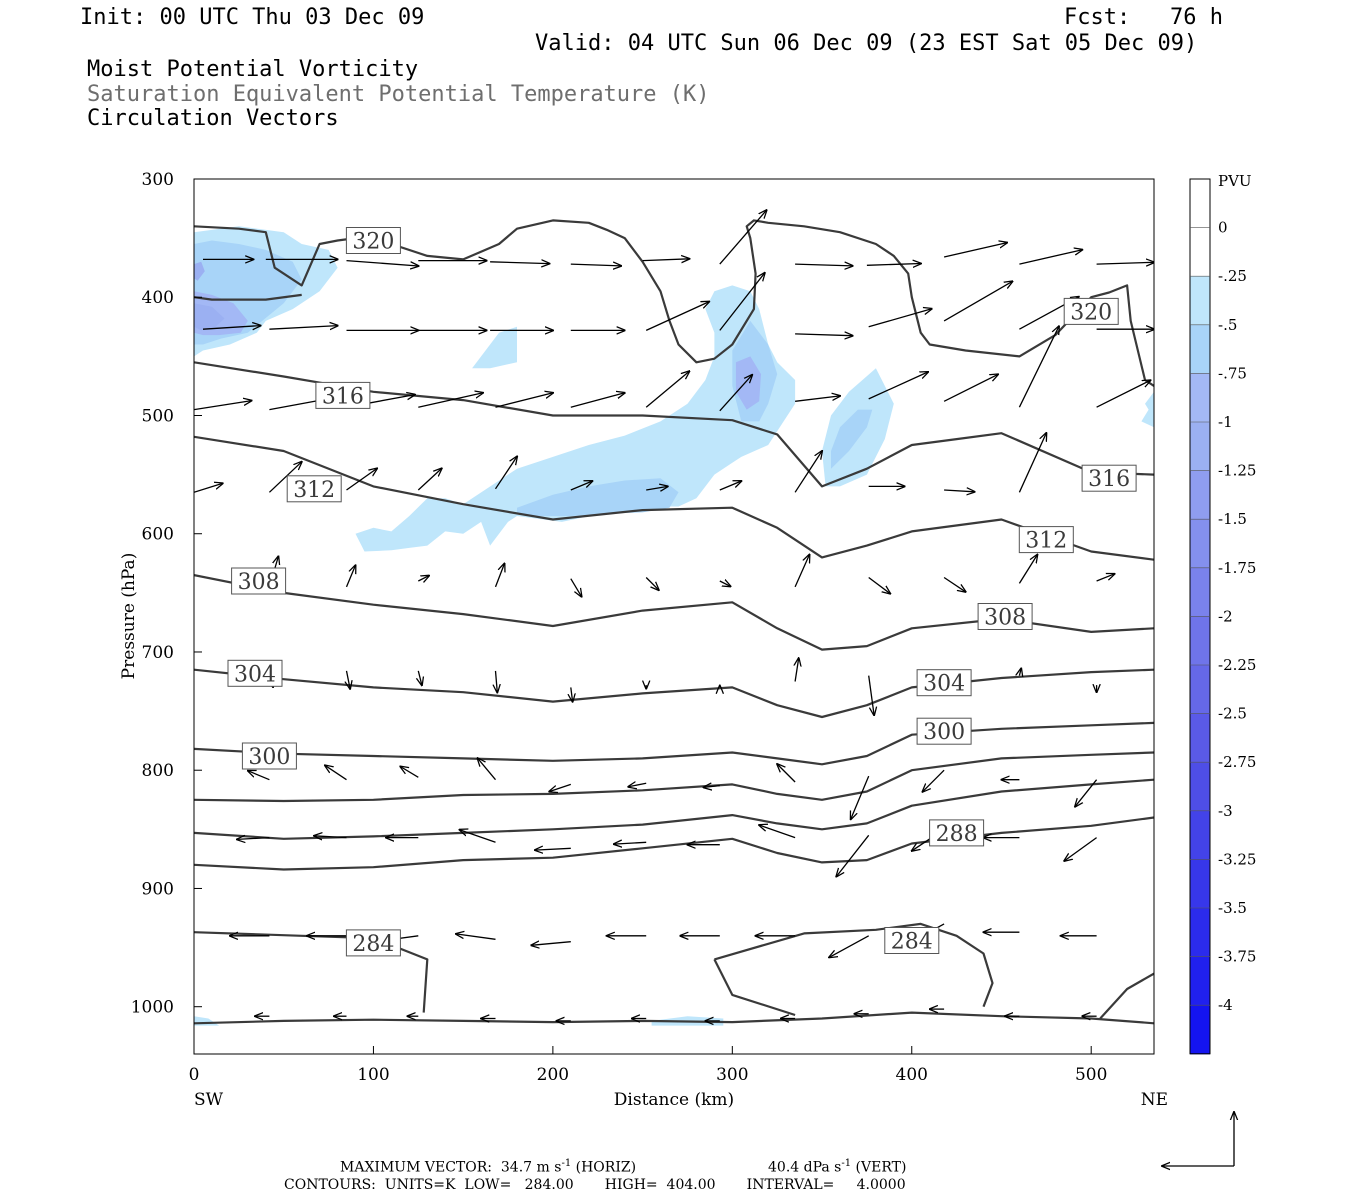 This screenshot has height=1200, width=1350. Describe the element at coordinates (1232, 276) in the screenshot. I see `colorbar-label: -.25` at that location.